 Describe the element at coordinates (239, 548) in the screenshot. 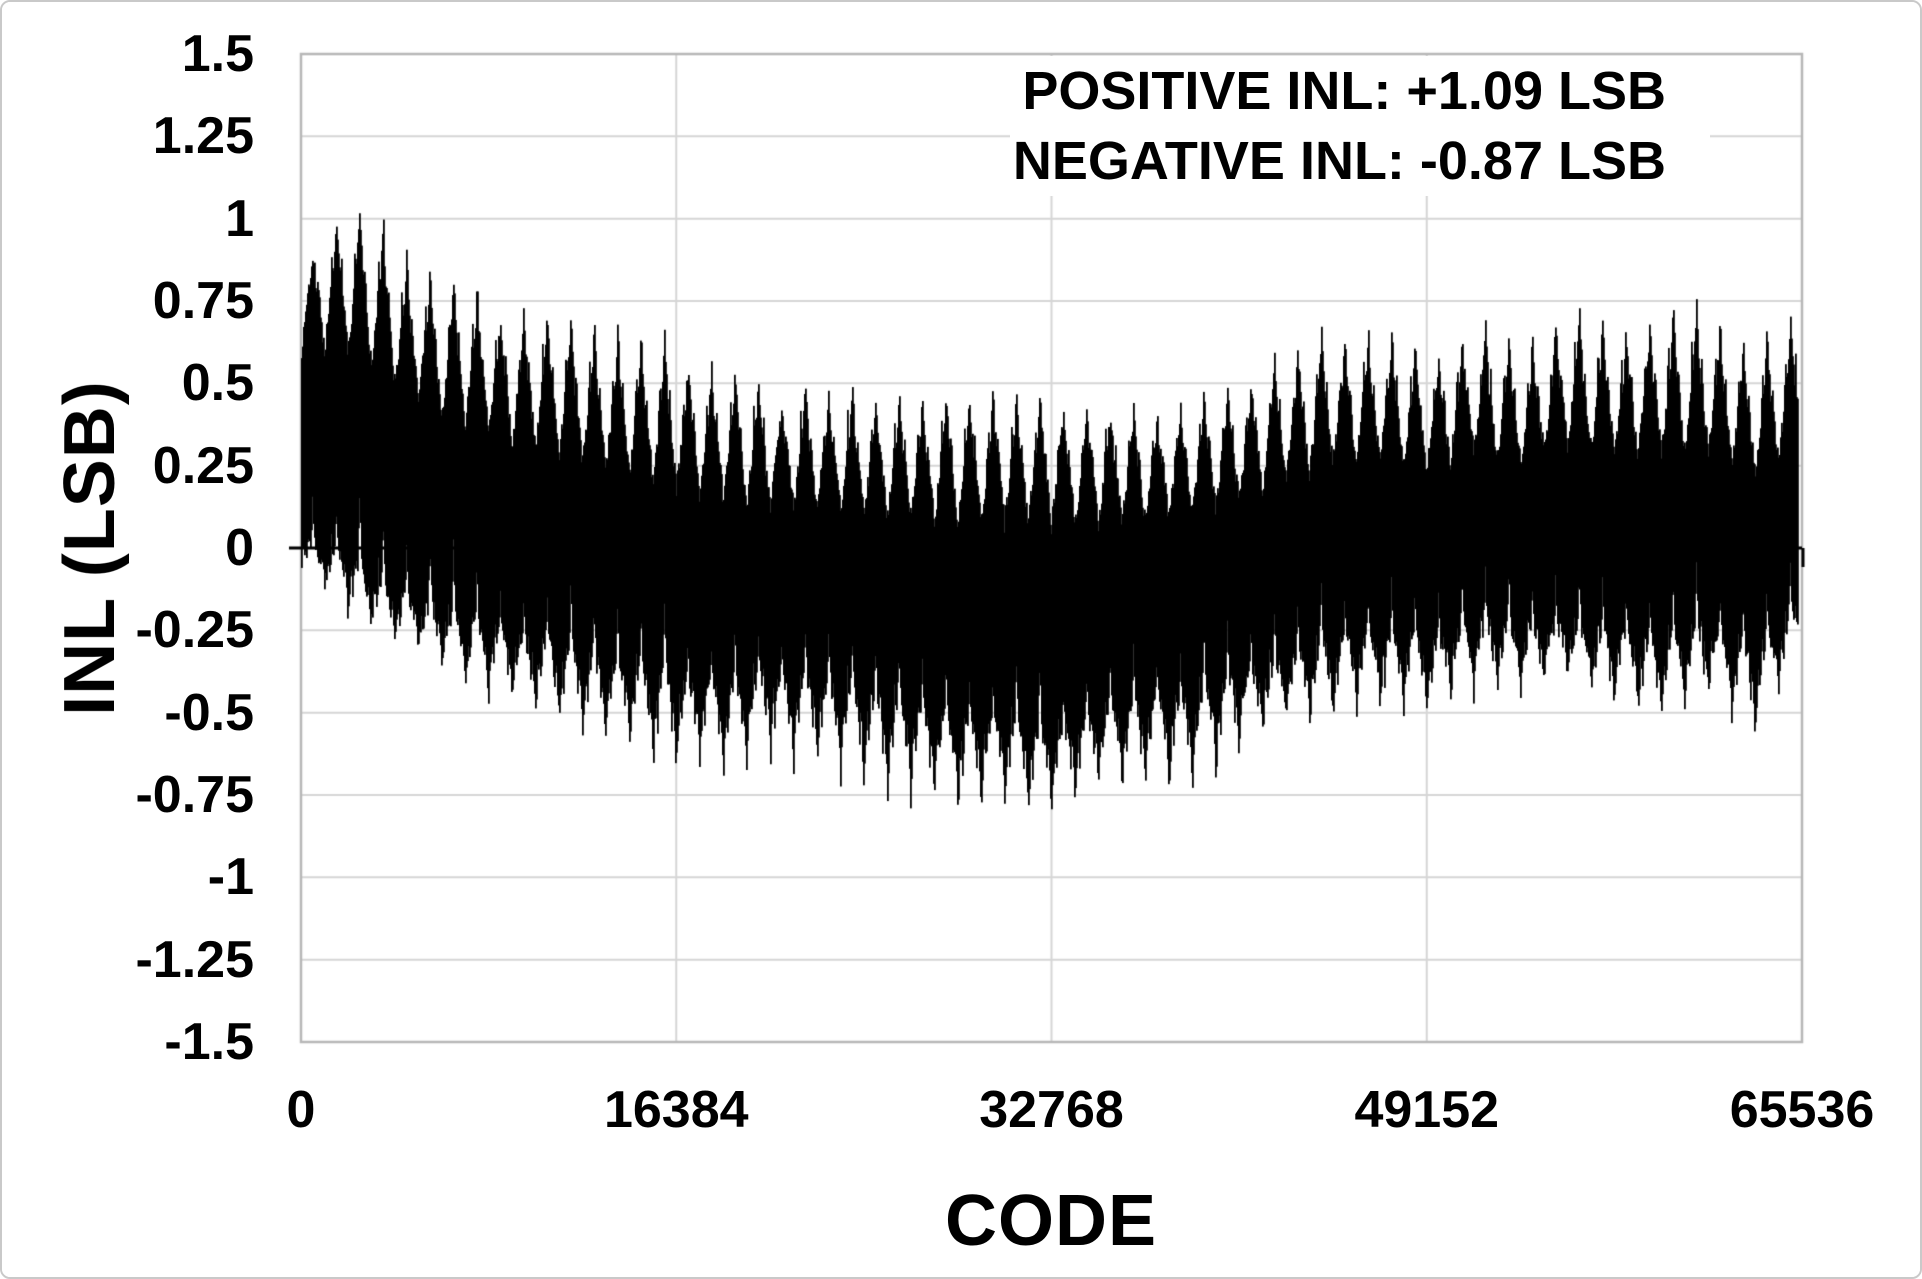

I see `y-tick-label: 0` at that location.